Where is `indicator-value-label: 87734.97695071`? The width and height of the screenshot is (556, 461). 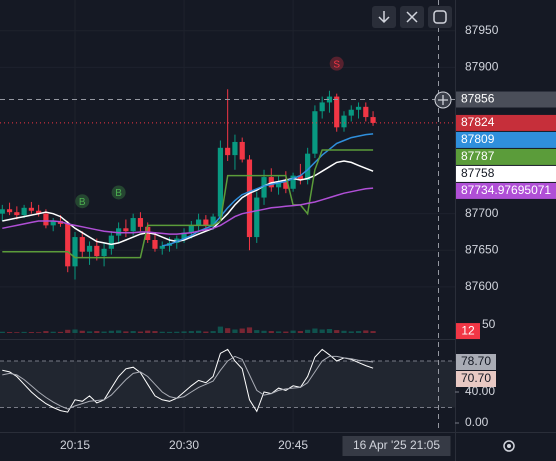 indicator-value-label: 87734.97695071 is located at coordinates (506, 190).